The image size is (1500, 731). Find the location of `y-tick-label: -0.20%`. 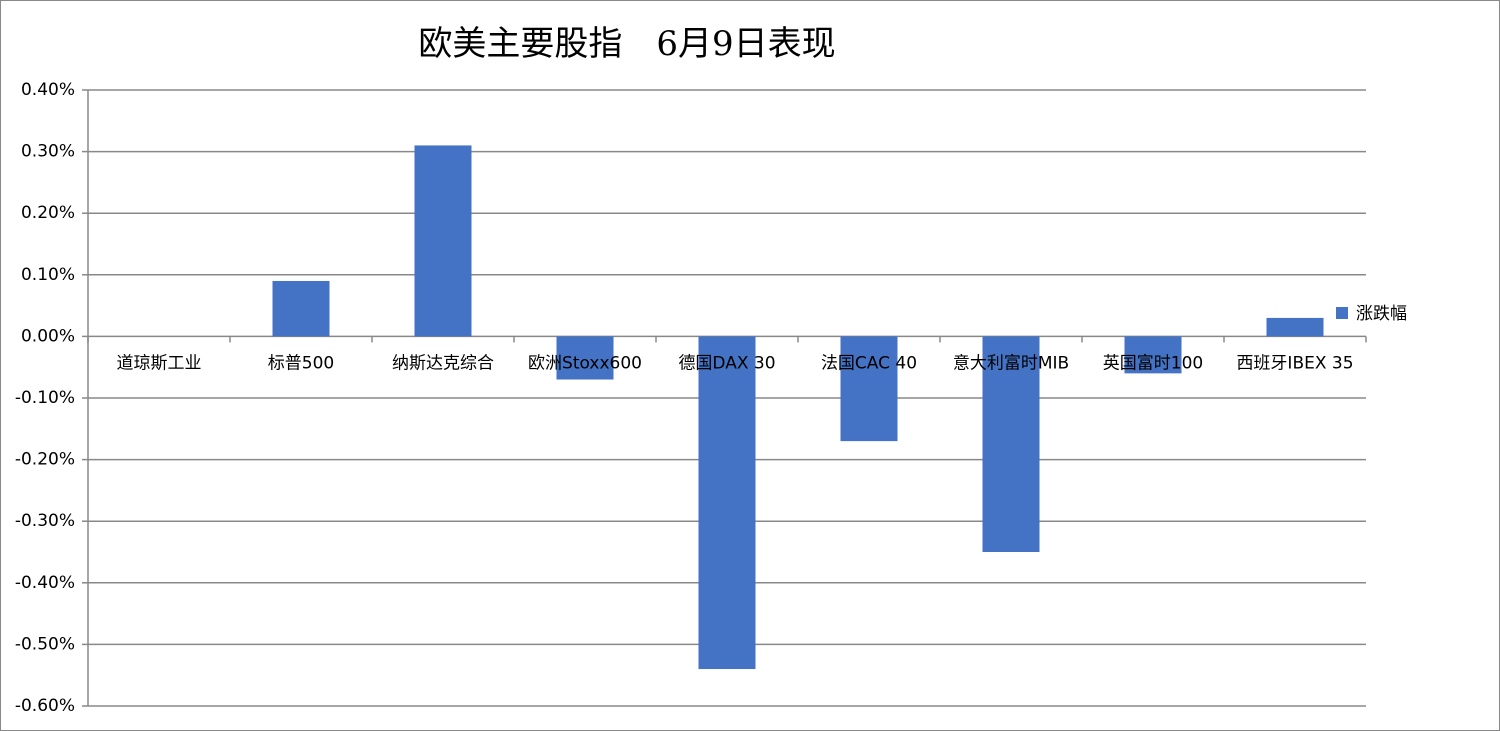

y-tick-label: -0.20% is located at coordinates (45, 460).